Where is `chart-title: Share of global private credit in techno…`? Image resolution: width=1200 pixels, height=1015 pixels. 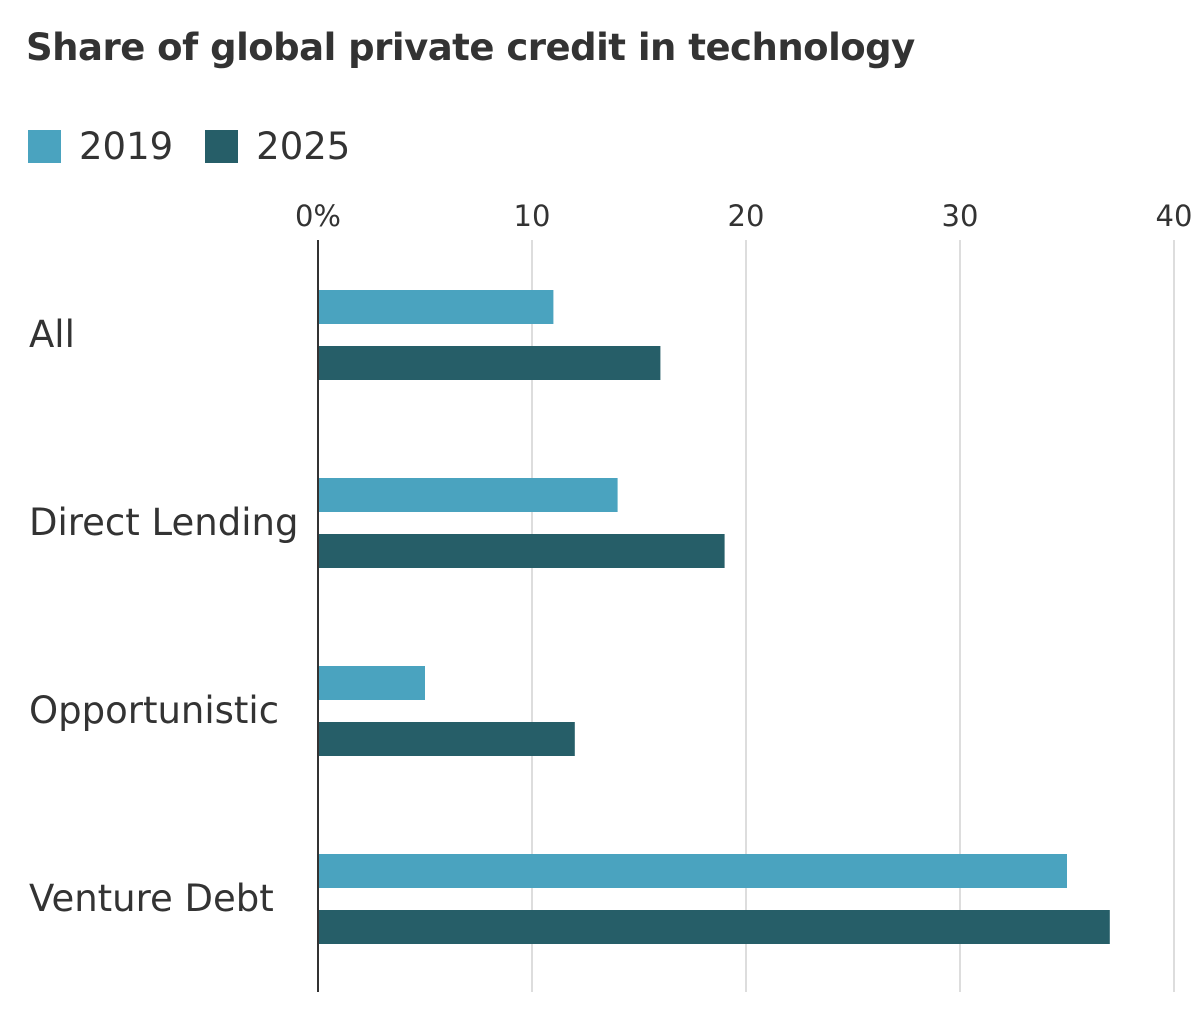 chart-title: Share of global private credit in techno… is located at coordinates (470, 47).